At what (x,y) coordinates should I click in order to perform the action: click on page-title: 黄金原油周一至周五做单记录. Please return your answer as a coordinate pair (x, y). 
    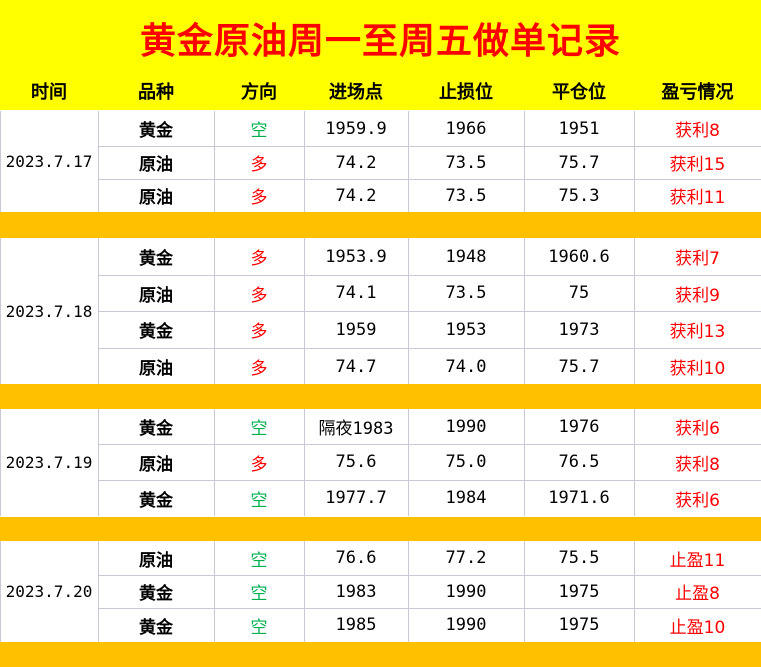
    Looking at the image, I should click on (380, 41).